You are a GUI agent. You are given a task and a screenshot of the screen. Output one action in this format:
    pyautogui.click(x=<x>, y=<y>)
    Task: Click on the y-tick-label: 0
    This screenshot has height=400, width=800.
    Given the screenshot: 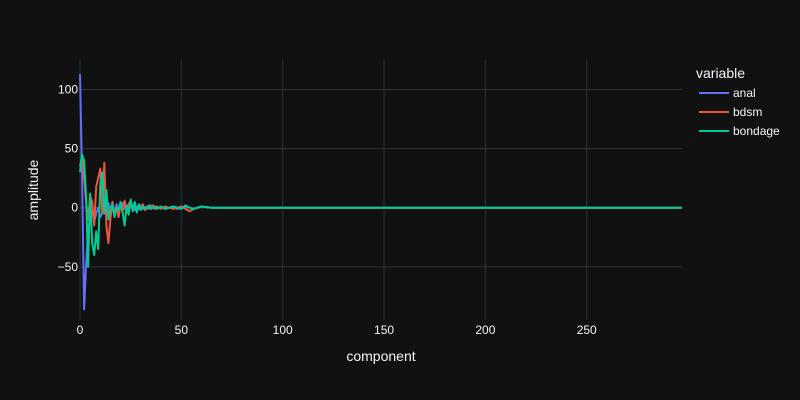 What is the action you would take?
    pyautogui.click(x=74, y=208)
    